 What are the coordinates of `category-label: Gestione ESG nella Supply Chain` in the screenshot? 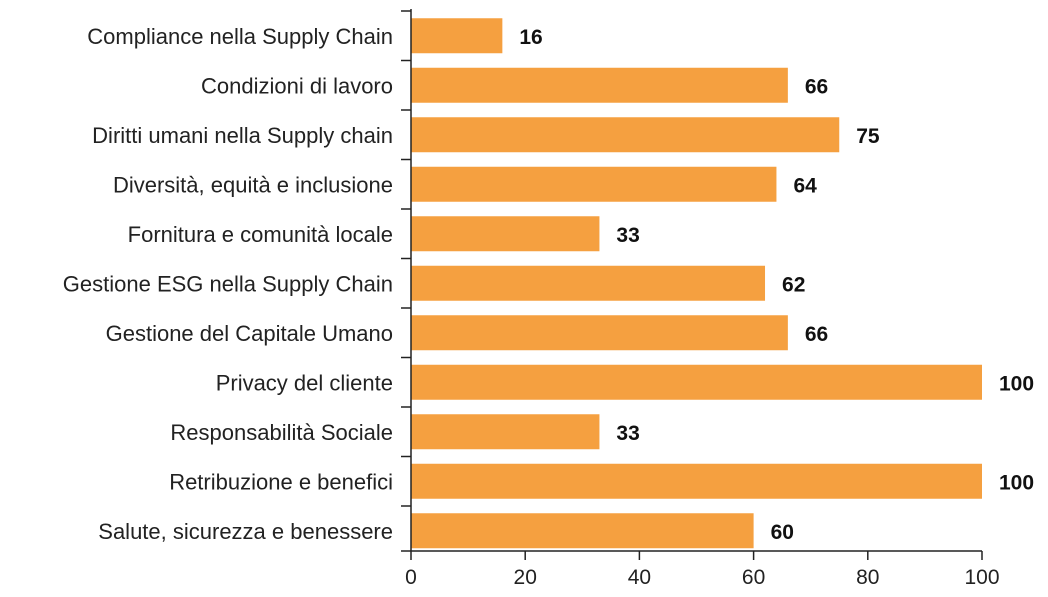 It's located at (228, 283).